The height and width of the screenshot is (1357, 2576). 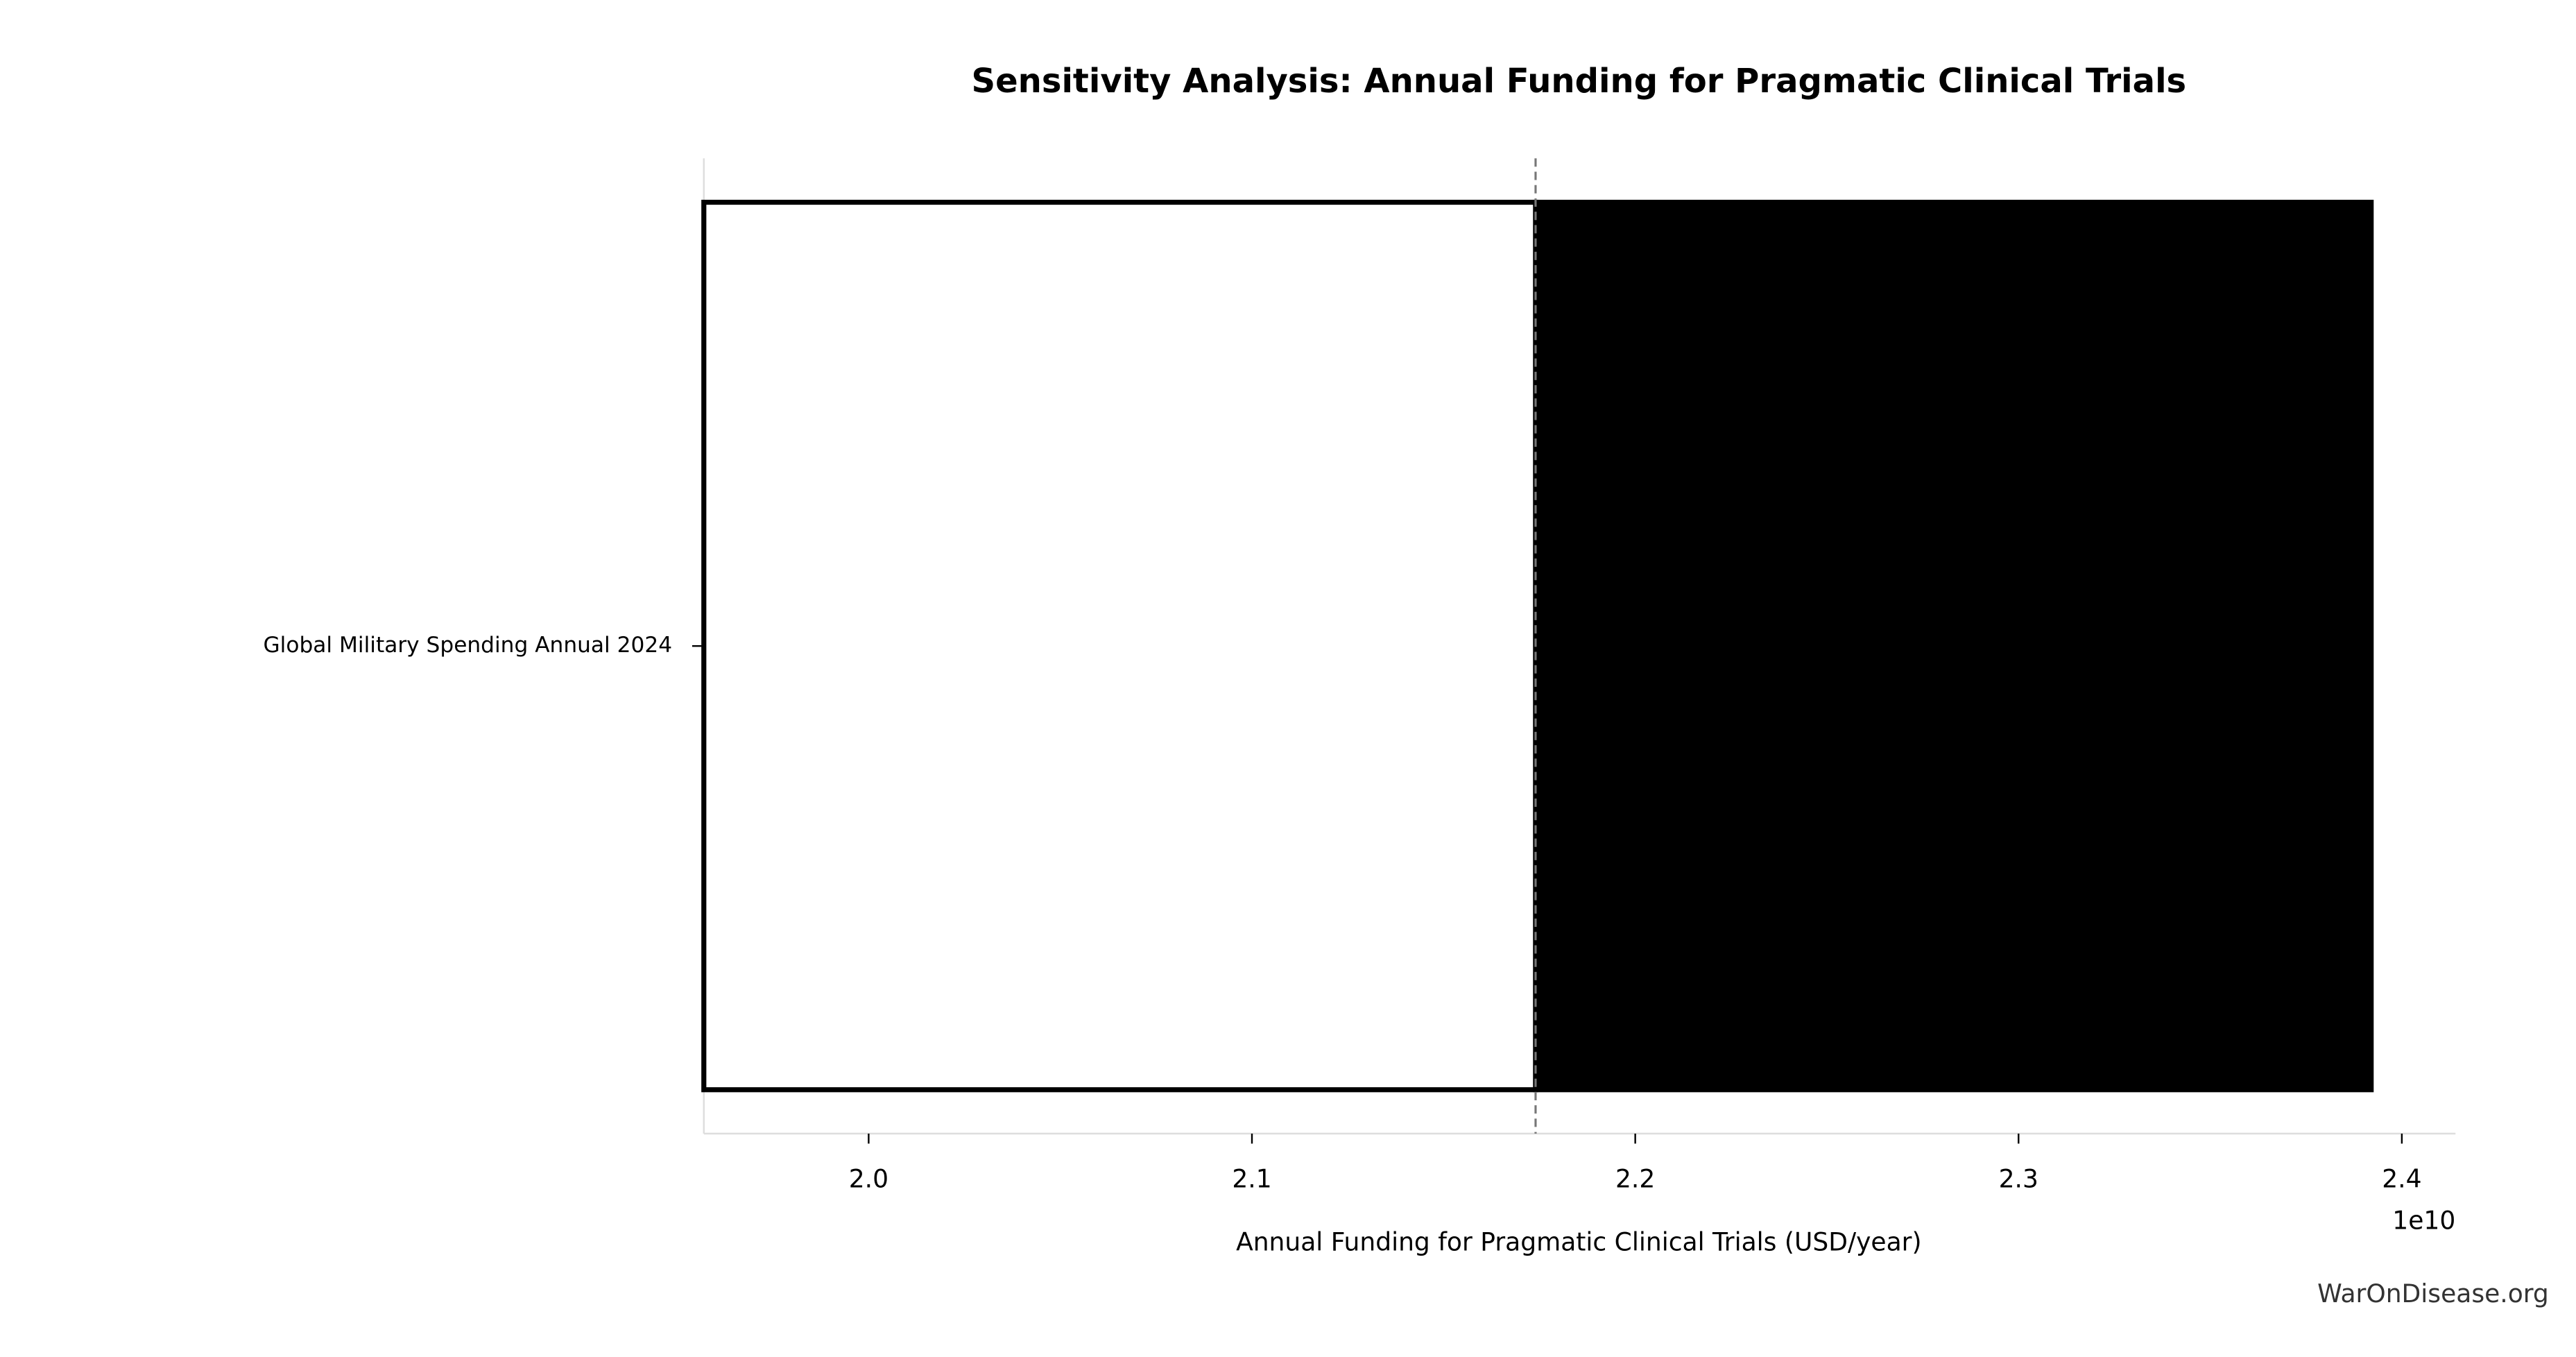 I want to click on x-tick-label: 2.0, so click(x=868, y=1179).